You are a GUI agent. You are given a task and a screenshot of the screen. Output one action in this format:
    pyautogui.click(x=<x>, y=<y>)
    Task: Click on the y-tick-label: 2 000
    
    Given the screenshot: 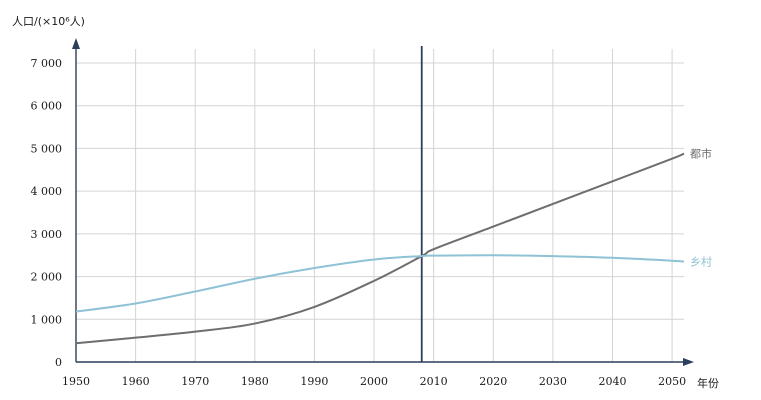 What is the action you would take?
    pyautogui.click(x=47, y=277)
    